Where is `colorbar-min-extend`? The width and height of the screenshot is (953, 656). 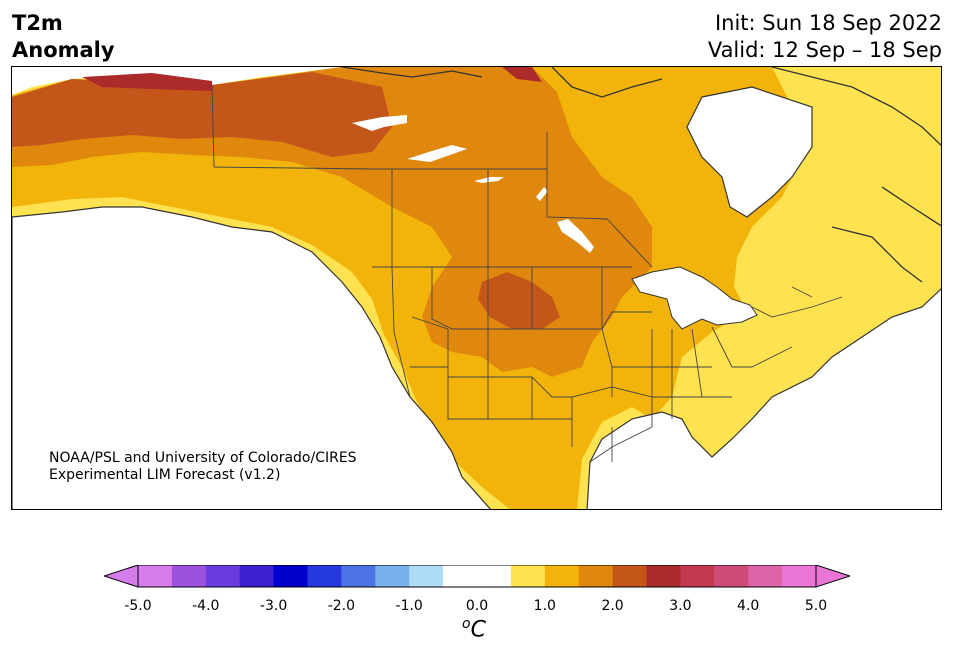
colorbar-min-extend is located at coordinates (120, 576).